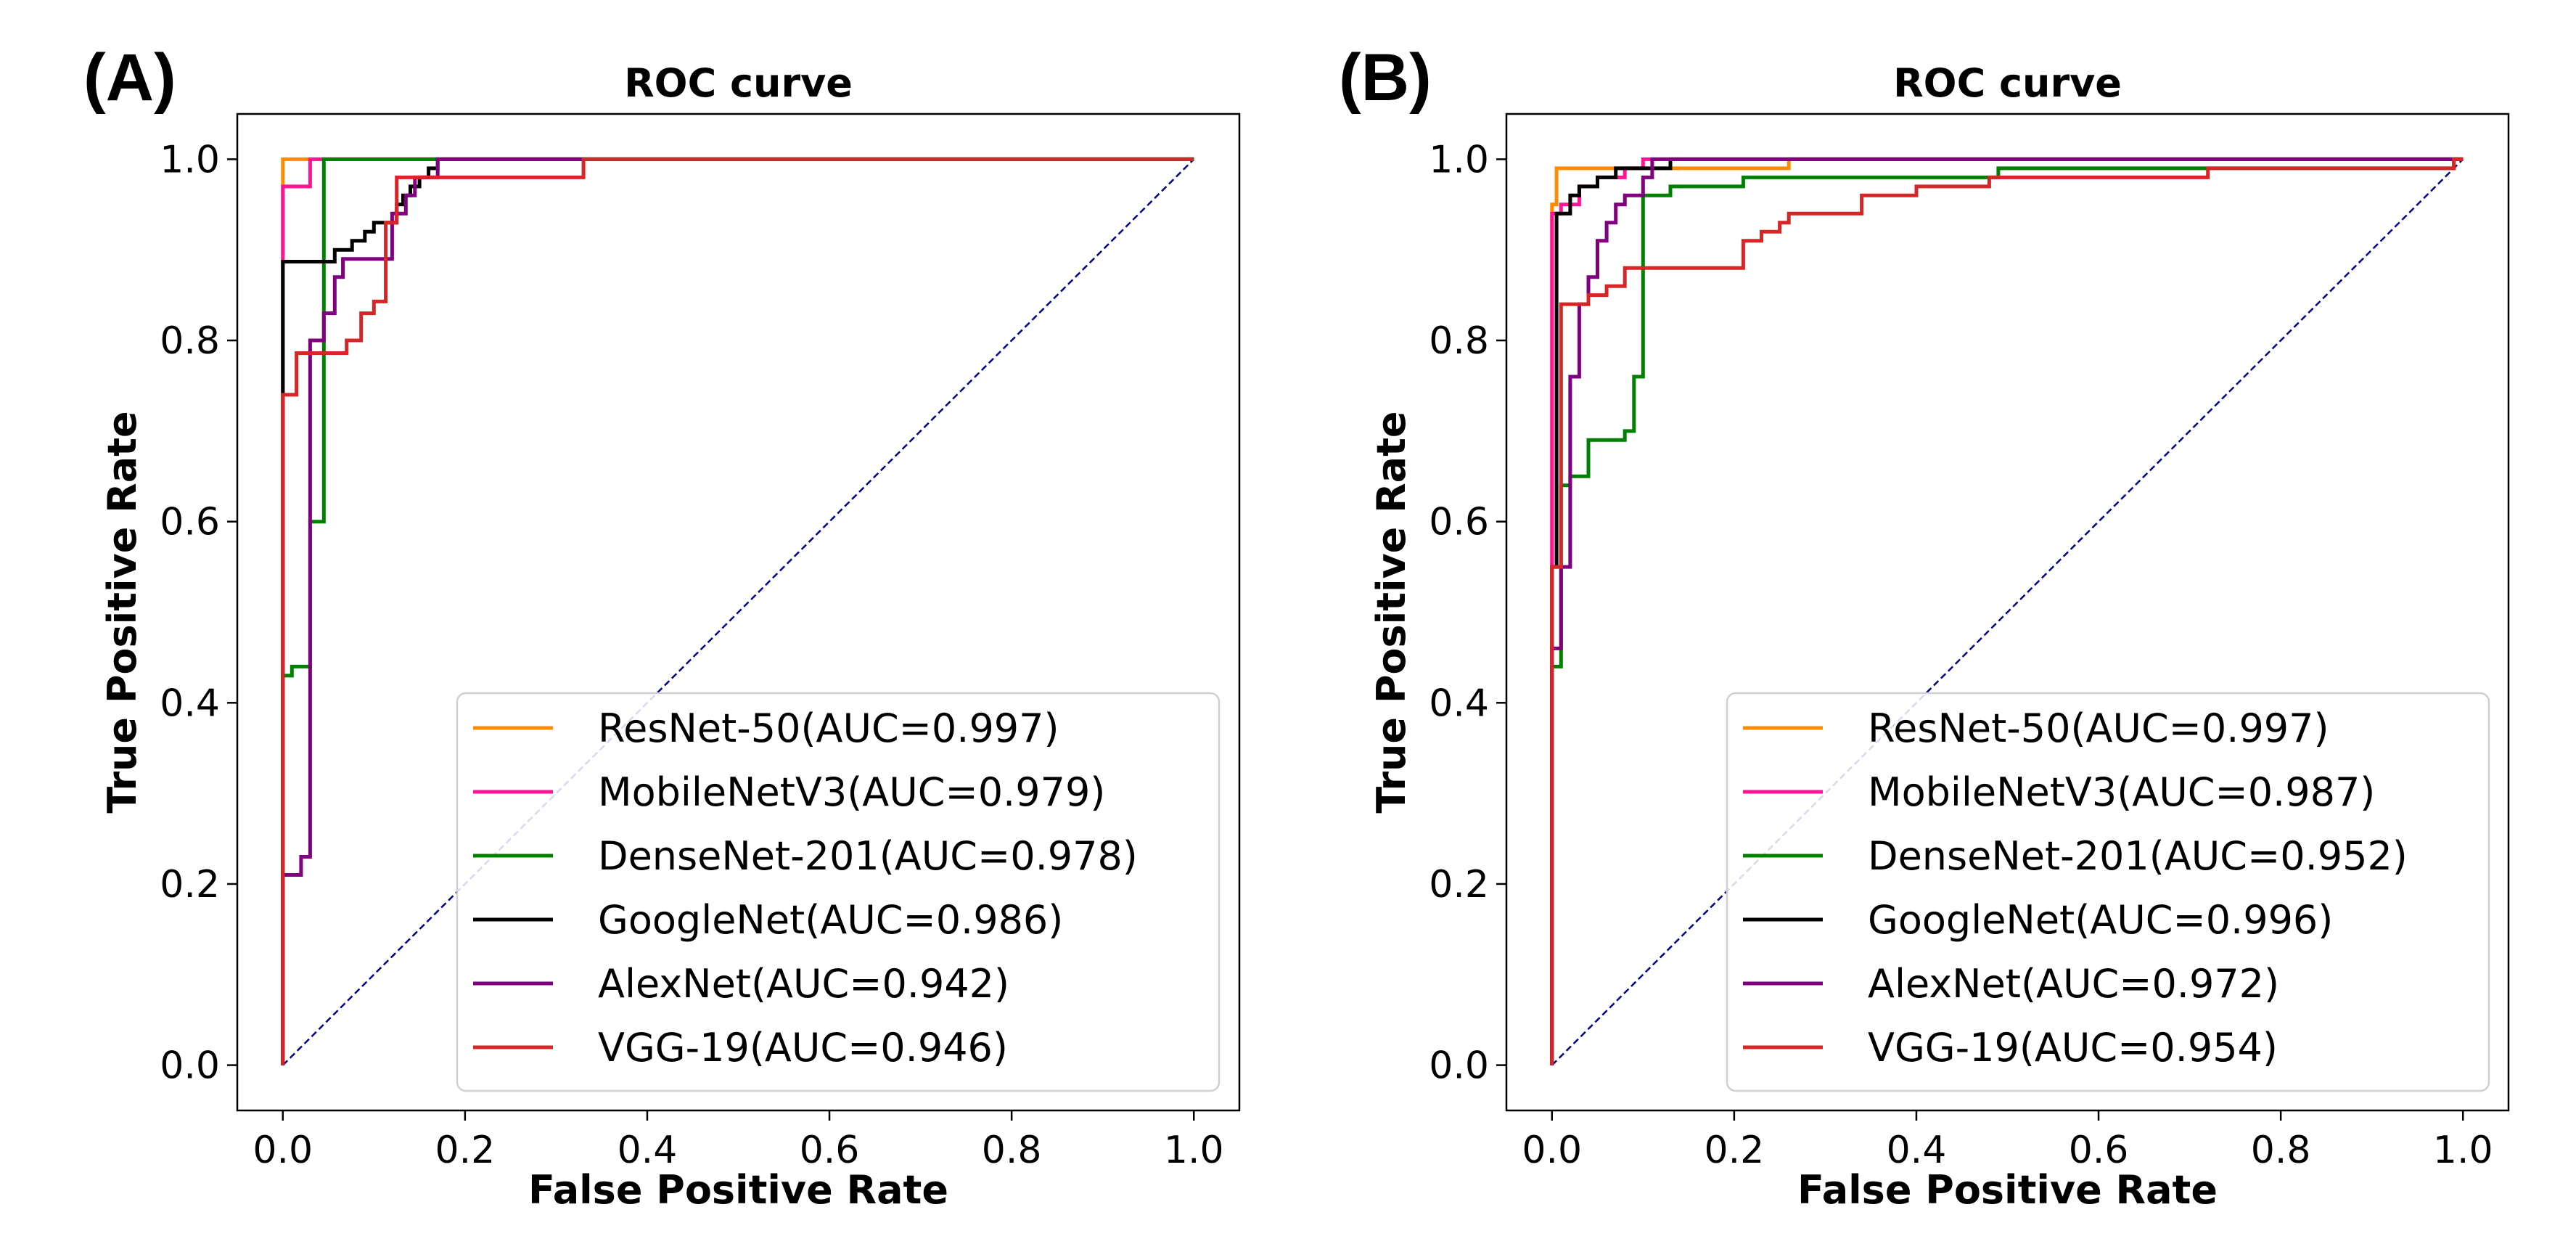 Image resolution: width=2576 pixels, height=1244 pixels. I want to click on legend-entry-3: DenseNet-201(AUC=0.952), so click(2138, 856).